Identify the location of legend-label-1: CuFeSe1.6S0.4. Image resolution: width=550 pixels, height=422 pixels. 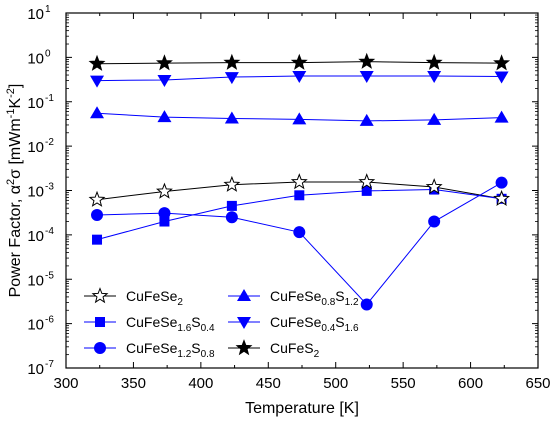
(170, 324).